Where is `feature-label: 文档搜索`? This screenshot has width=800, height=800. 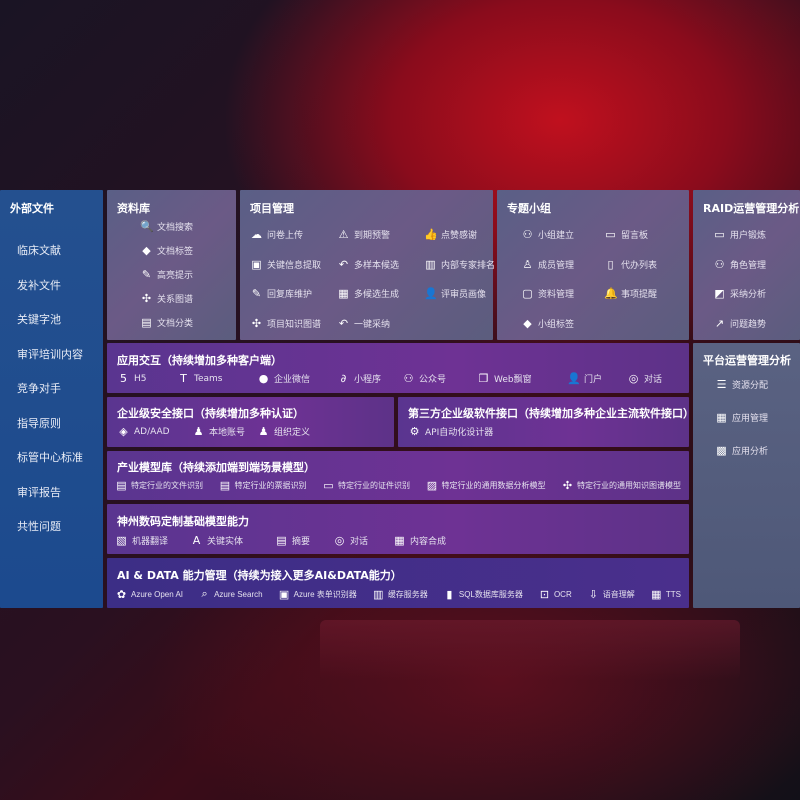 feature-label: 文档搜索 is located at coordinates (175, 228).